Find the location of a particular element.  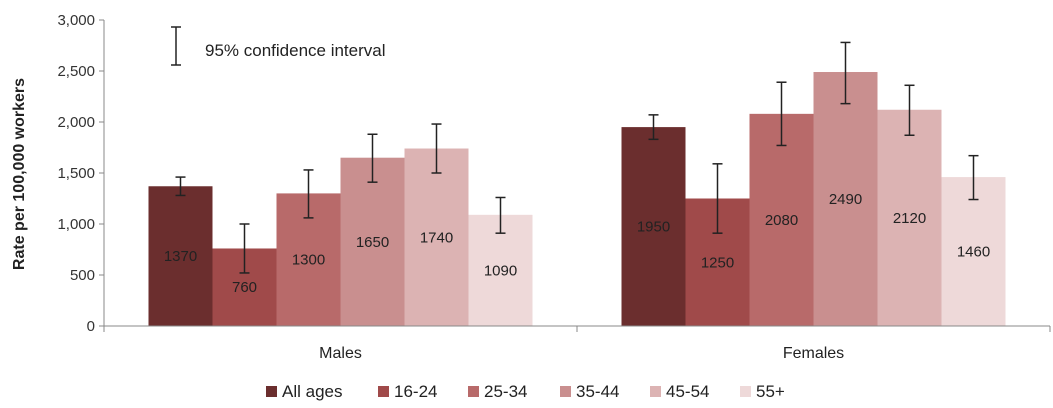

data-label: 760 is located at coordinates (244, 287).